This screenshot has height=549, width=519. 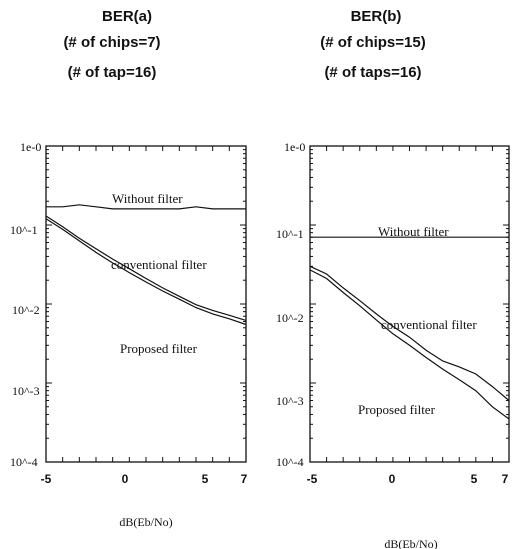 What do you see at coordinates (244, 479) in the screenshot?
I see `chart-a-xtick-7: 7` at bounding box center [244, 479].